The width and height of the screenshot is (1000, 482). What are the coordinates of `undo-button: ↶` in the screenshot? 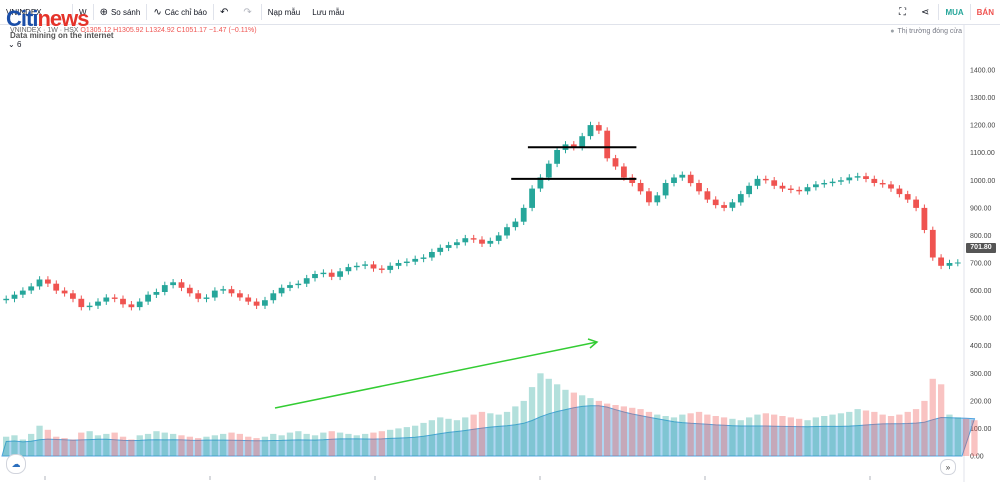 It's located at (225, 12).